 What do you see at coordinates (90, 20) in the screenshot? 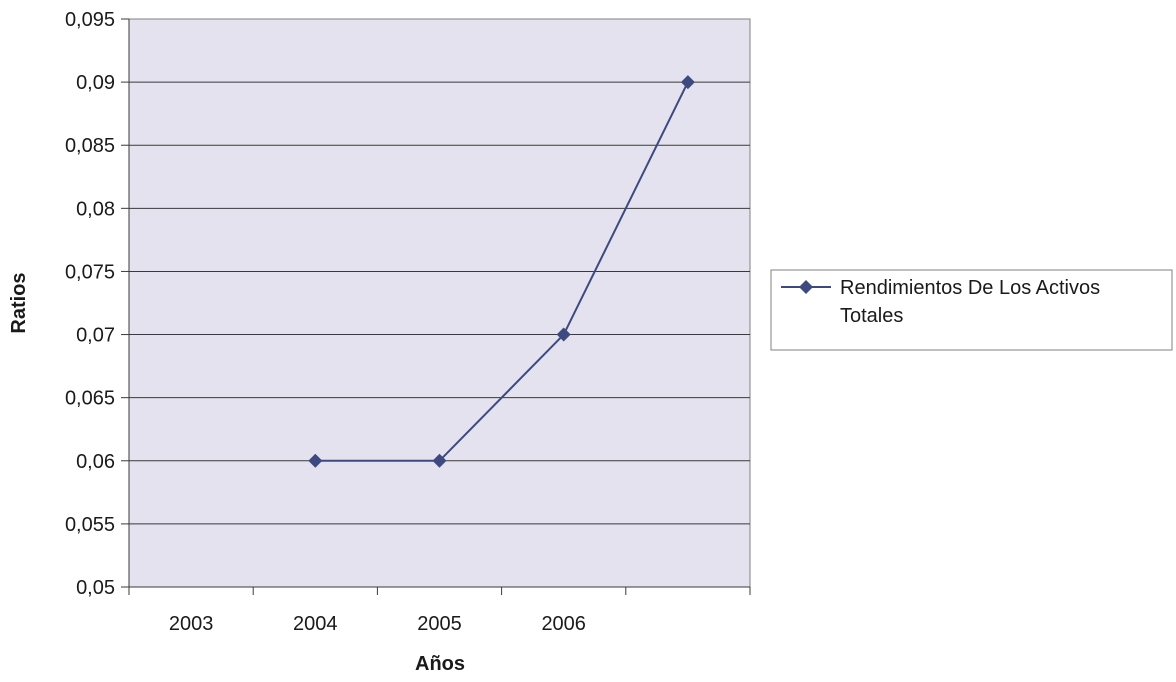
I see `y-tick-label: 0,095` at bounding box center [90, 20].